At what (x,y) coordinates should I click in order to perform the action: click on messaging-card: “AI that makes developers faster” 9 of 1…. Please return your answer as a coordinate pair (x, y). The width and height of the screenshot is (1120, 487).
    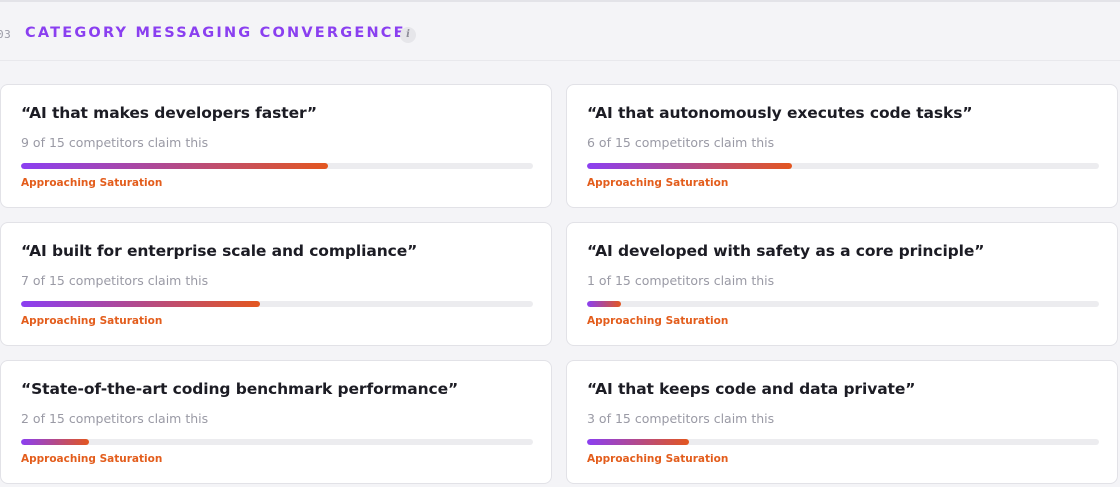
    Looking at the image, I should click on (276, 146).